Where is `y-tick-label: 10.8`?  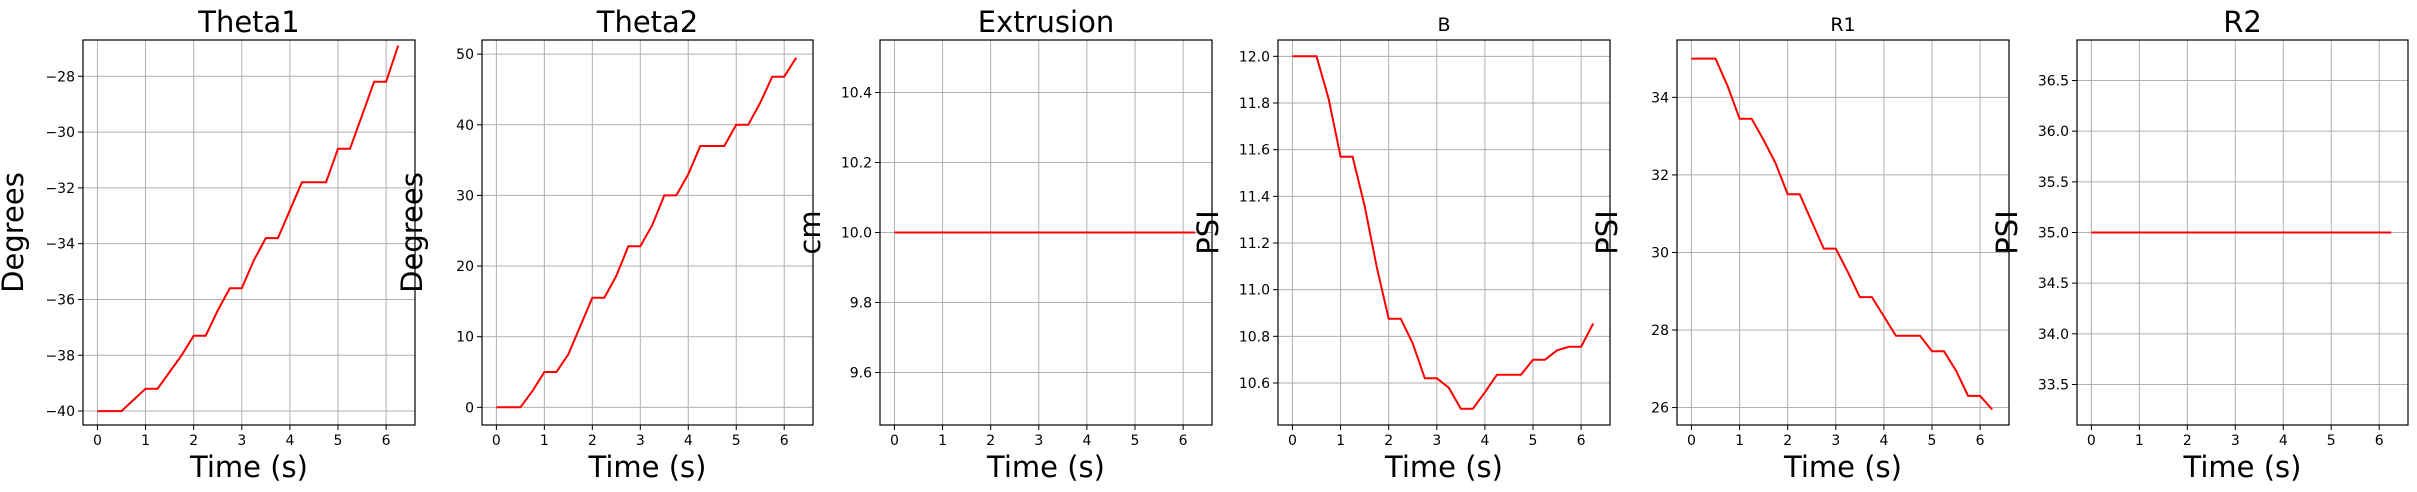 y-tick-label: 10.8 is located at coordinates (1254, 337).